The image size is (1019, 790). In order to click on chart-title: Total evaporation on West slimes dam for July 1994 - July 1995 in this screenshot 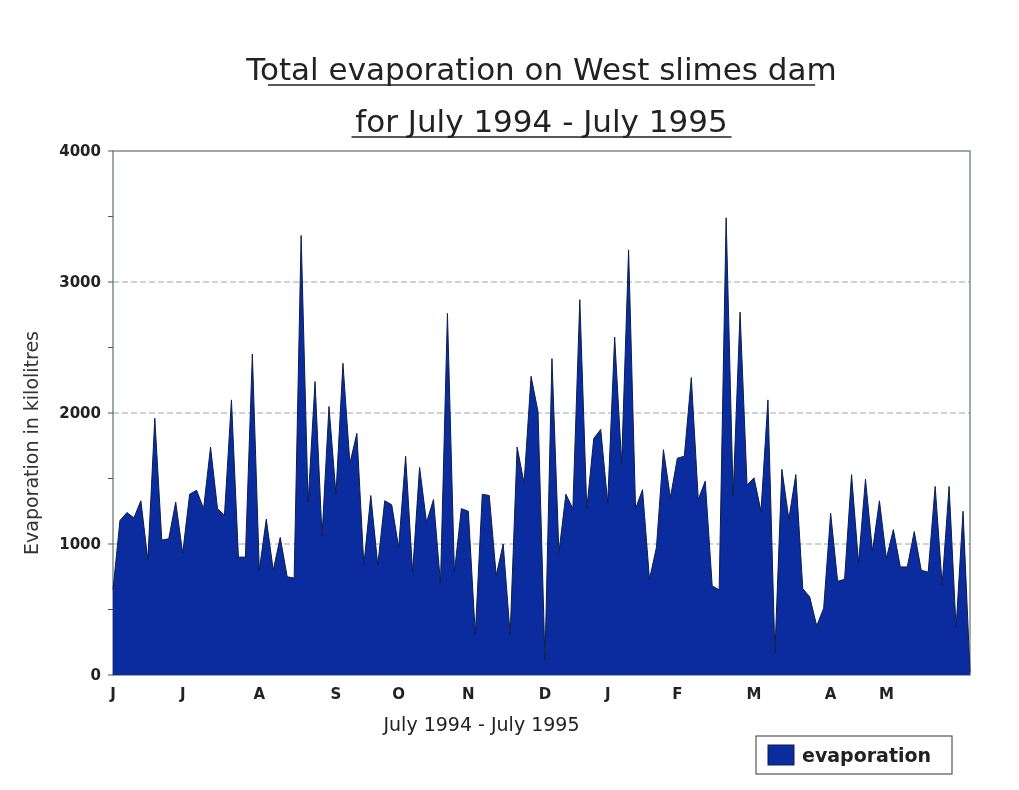, I will do `click(541, 95)`.